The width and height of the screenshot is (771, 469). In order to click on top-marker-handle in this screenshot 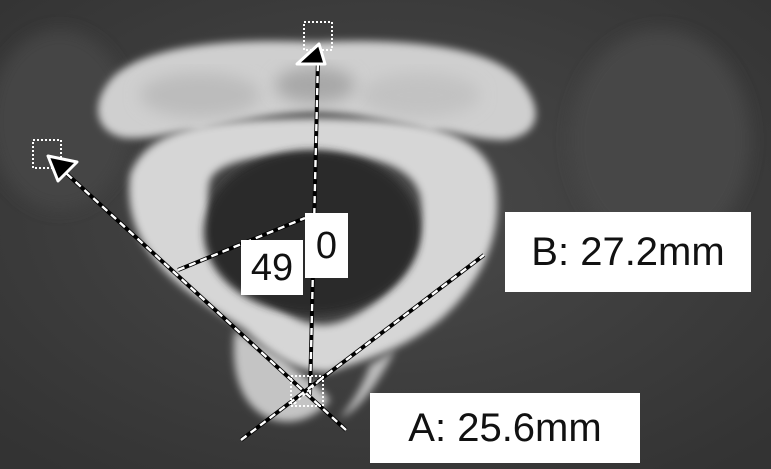, I will do `click(314, 43)`.